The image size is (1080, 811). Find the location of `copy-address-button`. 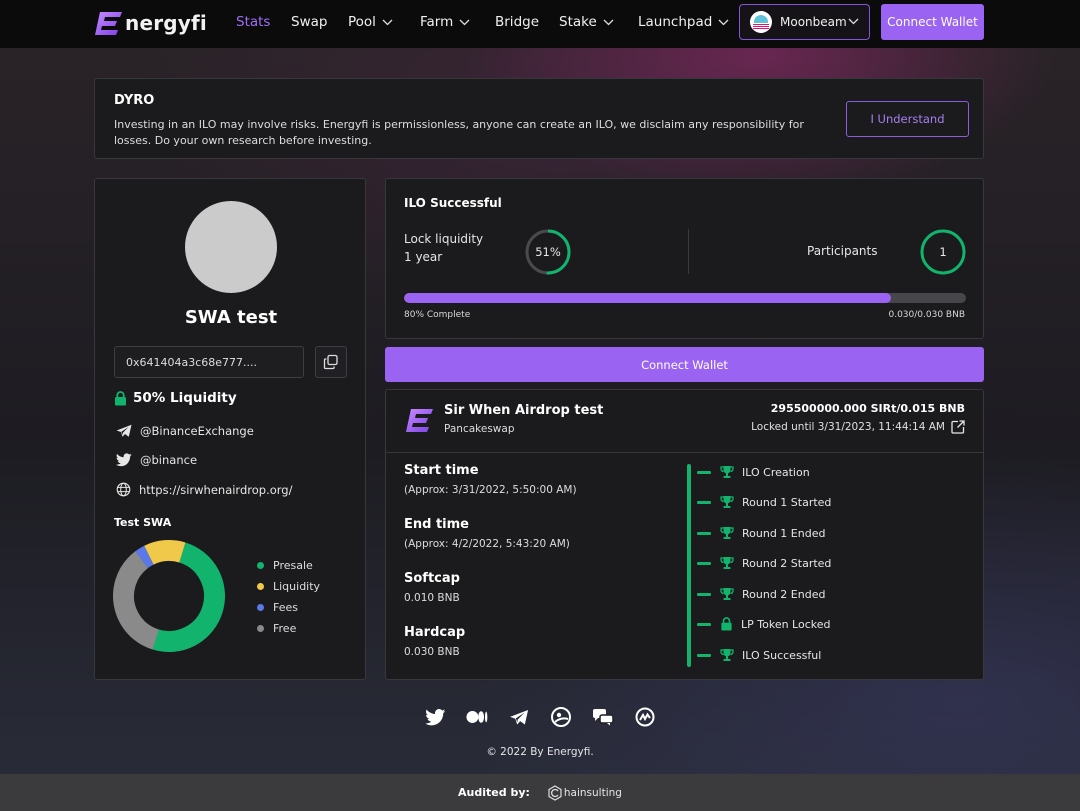

copy-address-button is located at coordinates (331, 362).